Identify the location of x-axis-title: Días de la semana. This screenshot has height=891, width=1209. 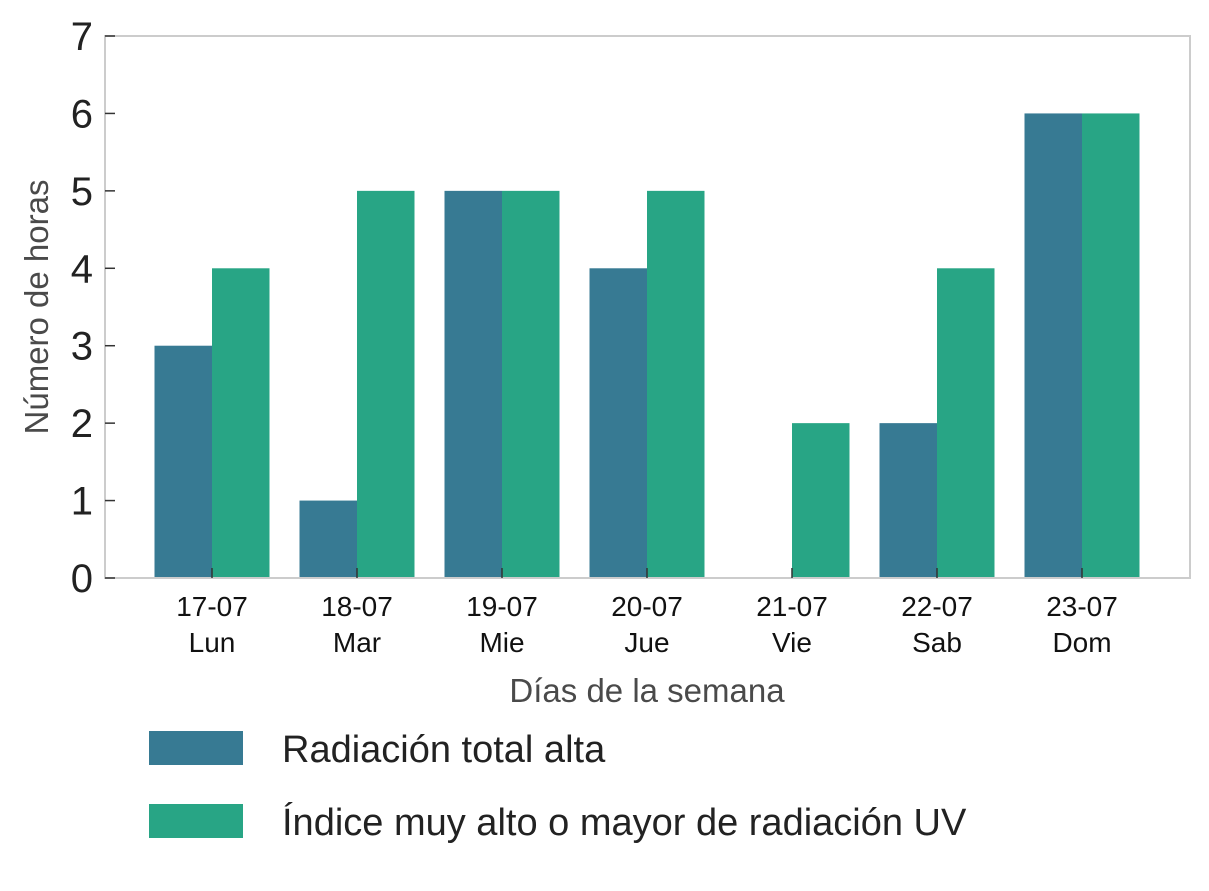
(647, 690).